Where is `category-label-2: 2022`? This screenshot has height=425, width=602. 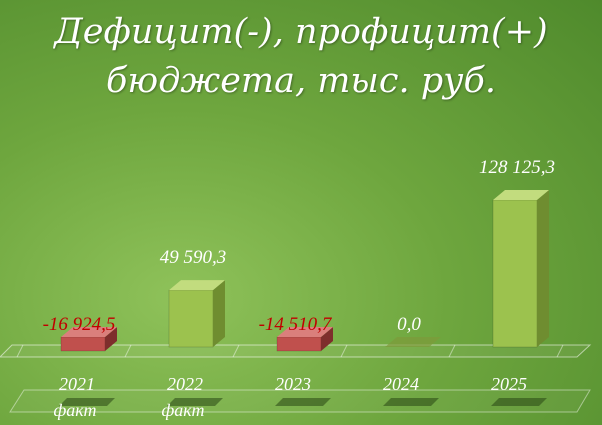 category-label-2: 2022 is located at coordinates (185, 384).